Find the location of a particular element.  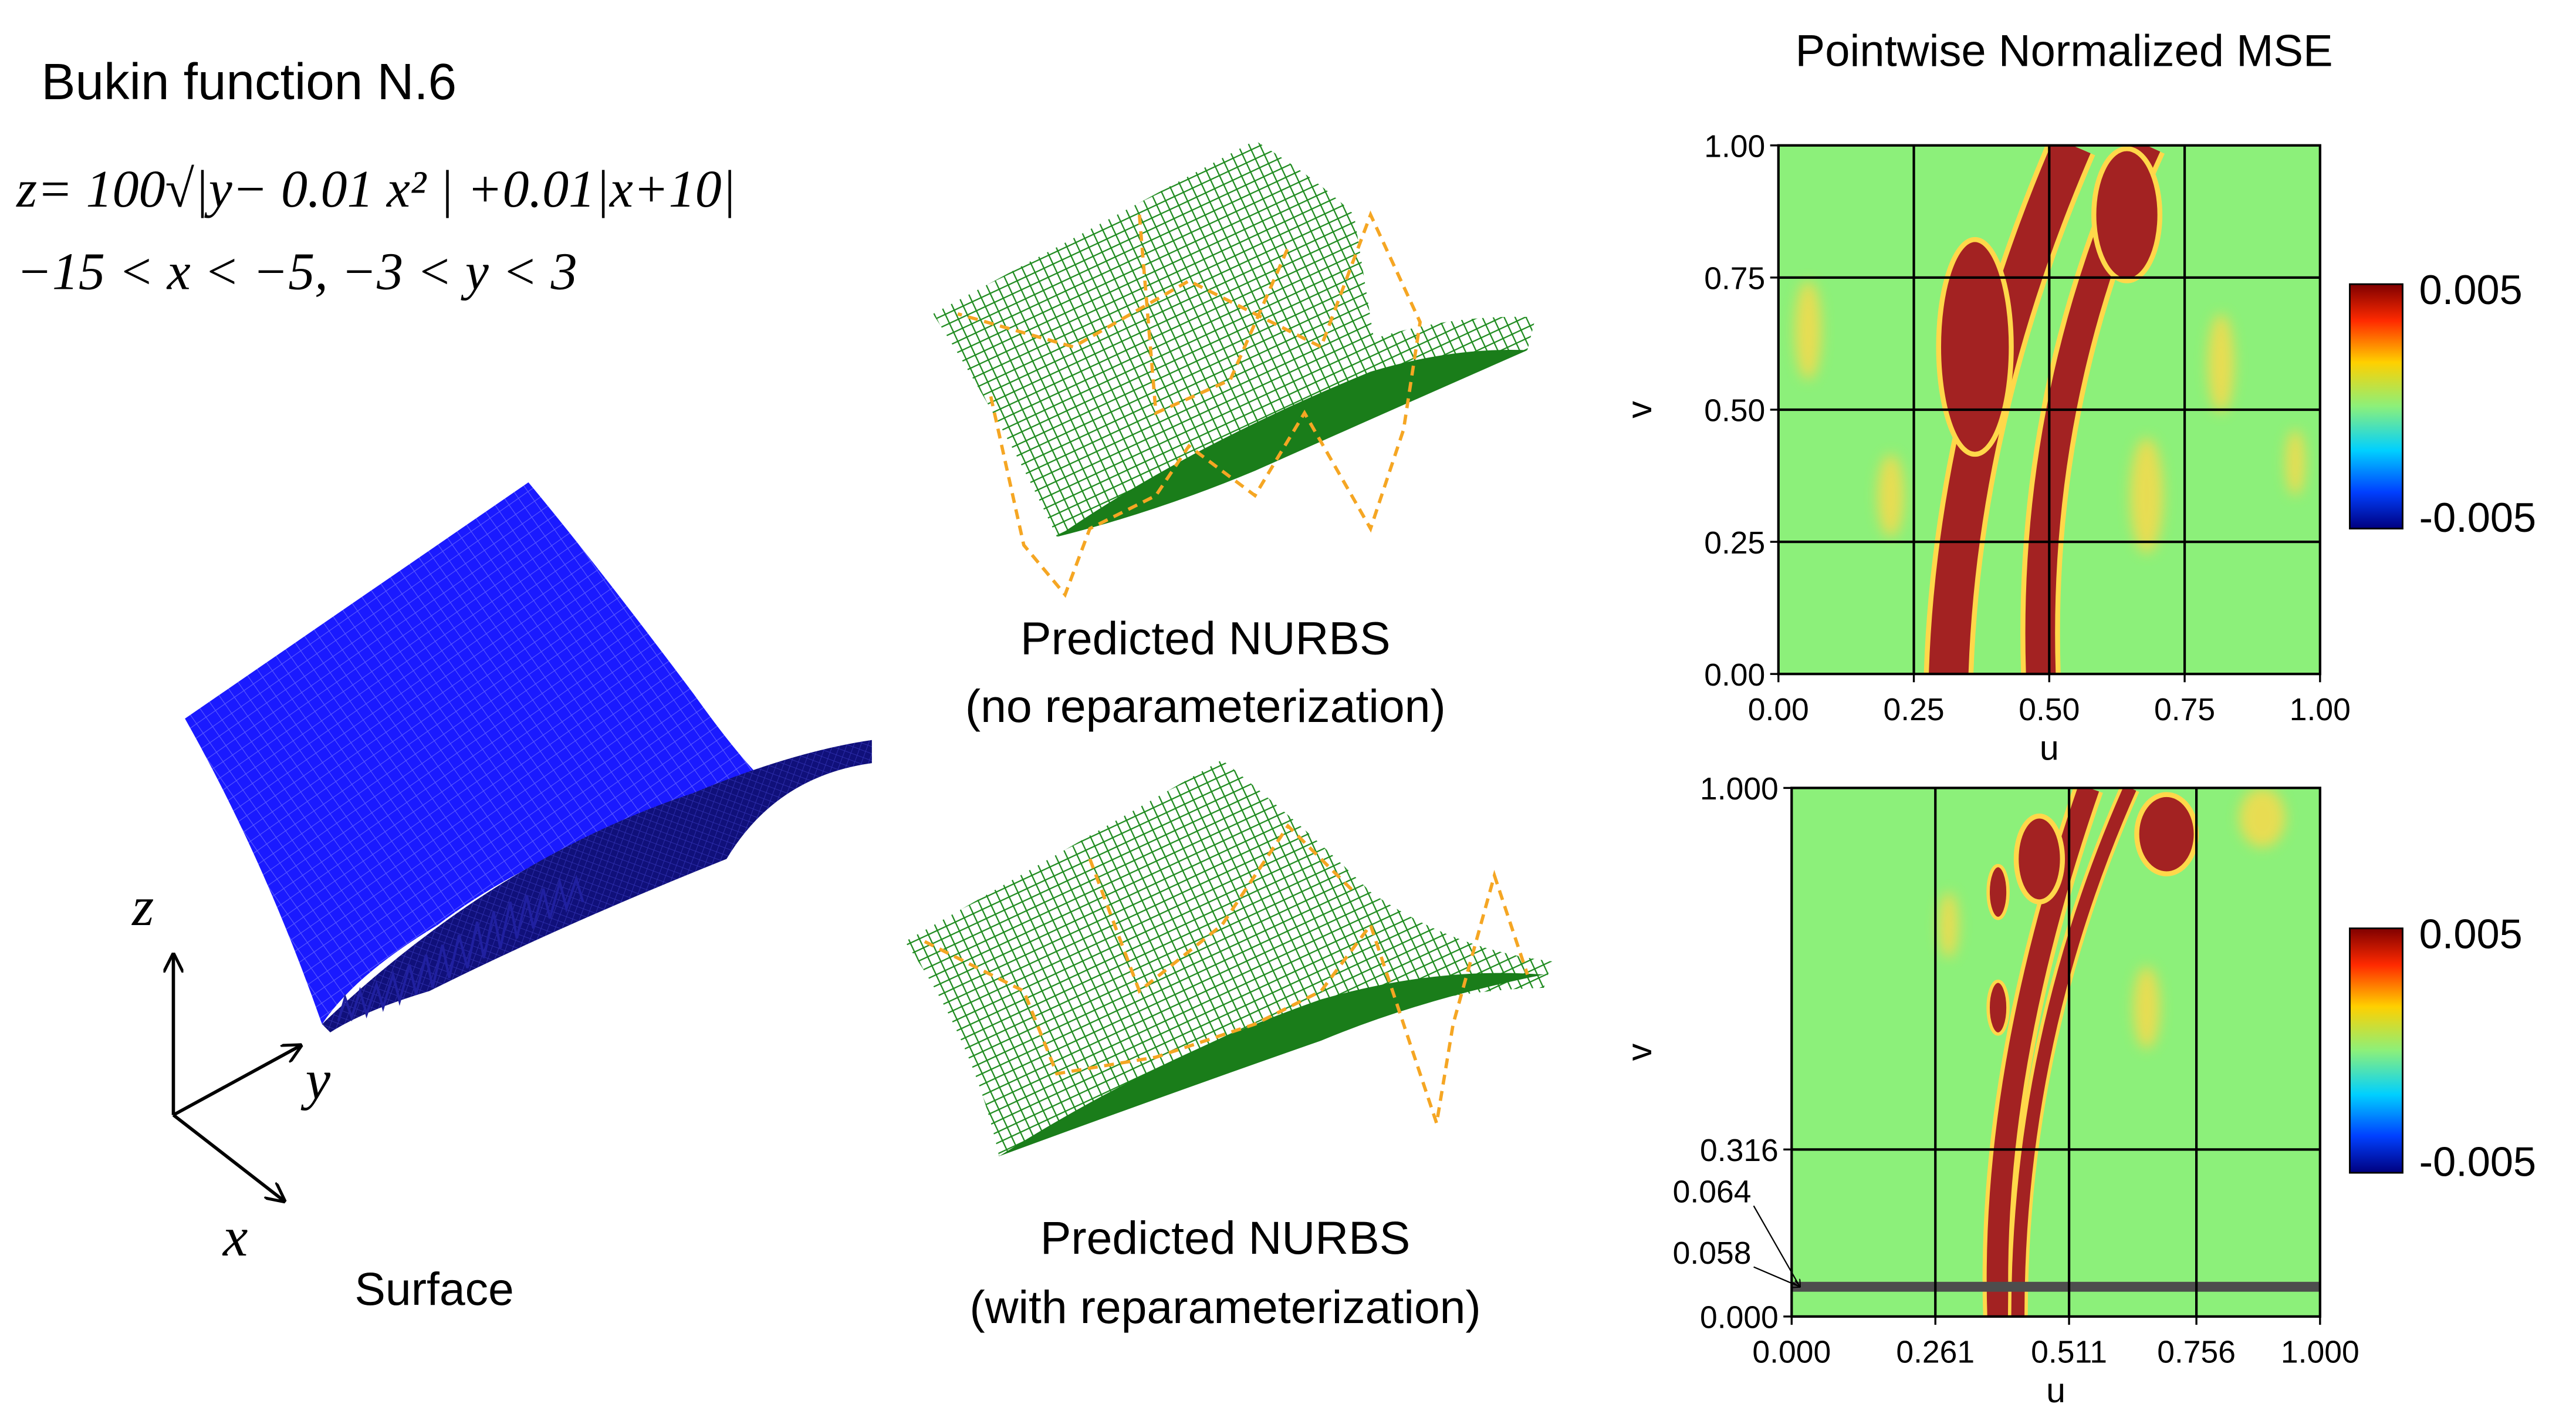

surface-spikes is located at coordinates (460, 948).